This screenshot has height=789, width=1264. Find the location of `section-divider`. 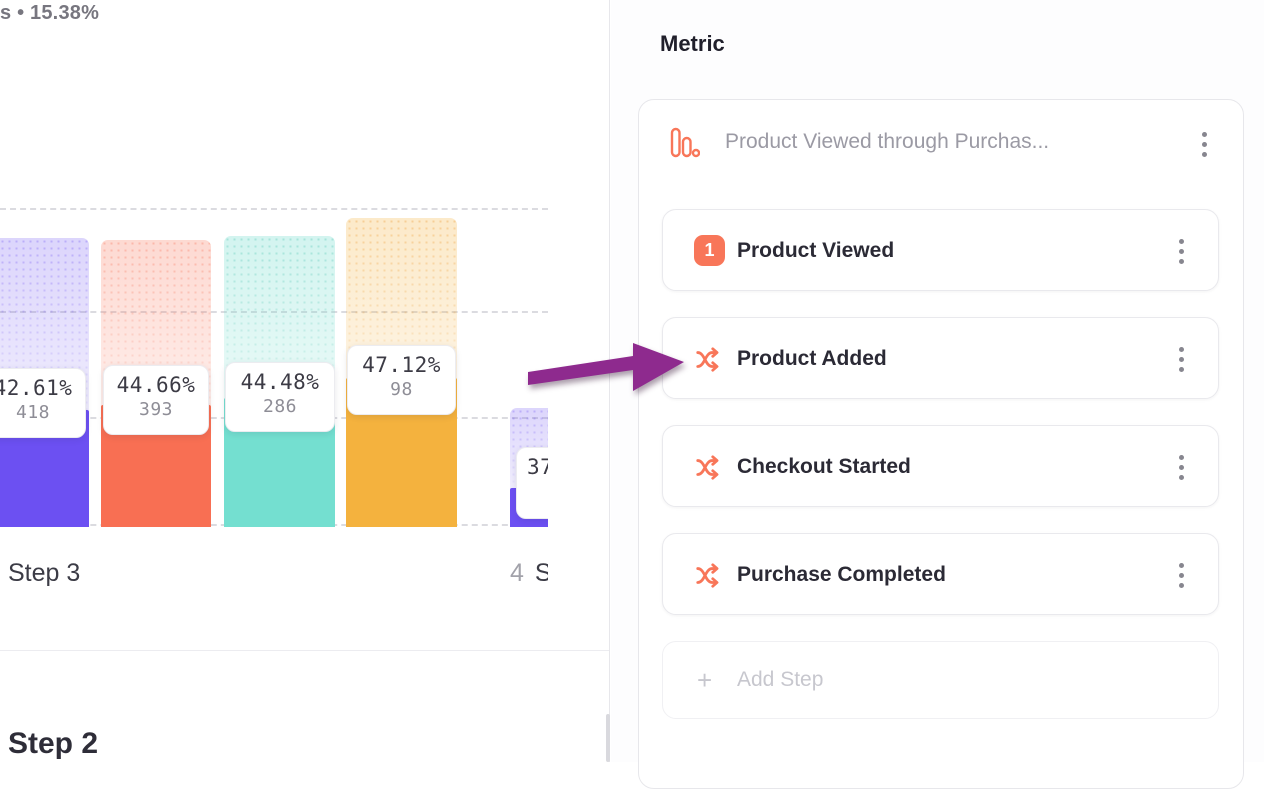

section-divider is located at coordinates (304, 650).